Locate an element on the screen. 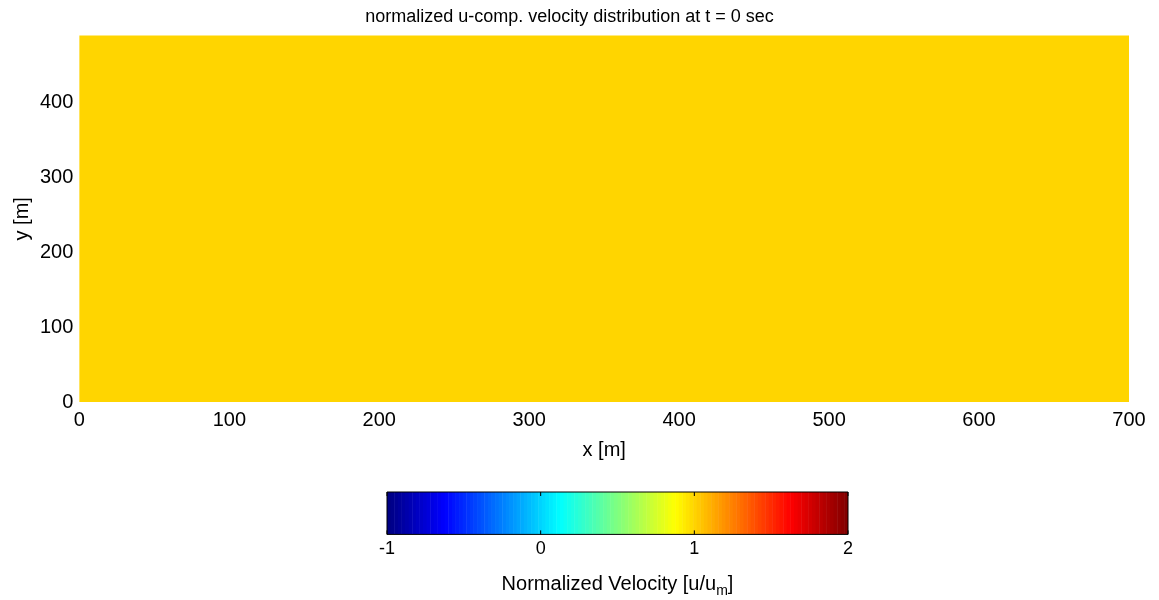 Image resolution: width=1159 pixels, height=600 pixels. x-tick-label: 700 is located at coordinates (1129, 418).